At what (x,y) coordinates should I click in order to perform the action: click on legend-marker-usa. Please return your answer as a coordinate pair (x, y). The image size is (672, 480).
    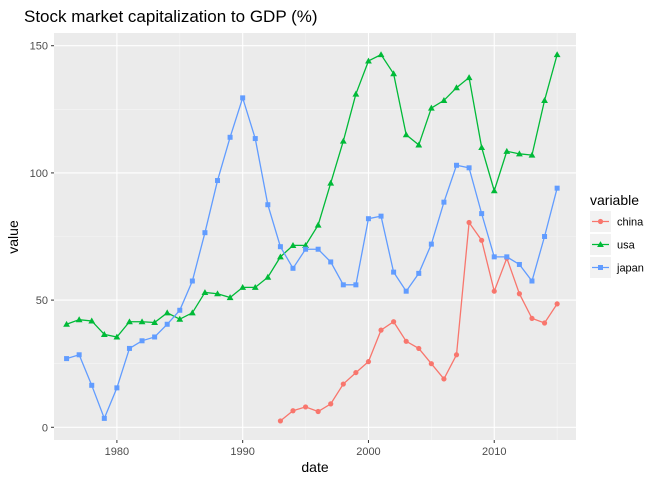
    Looking at the image, I should click on (600, 244).